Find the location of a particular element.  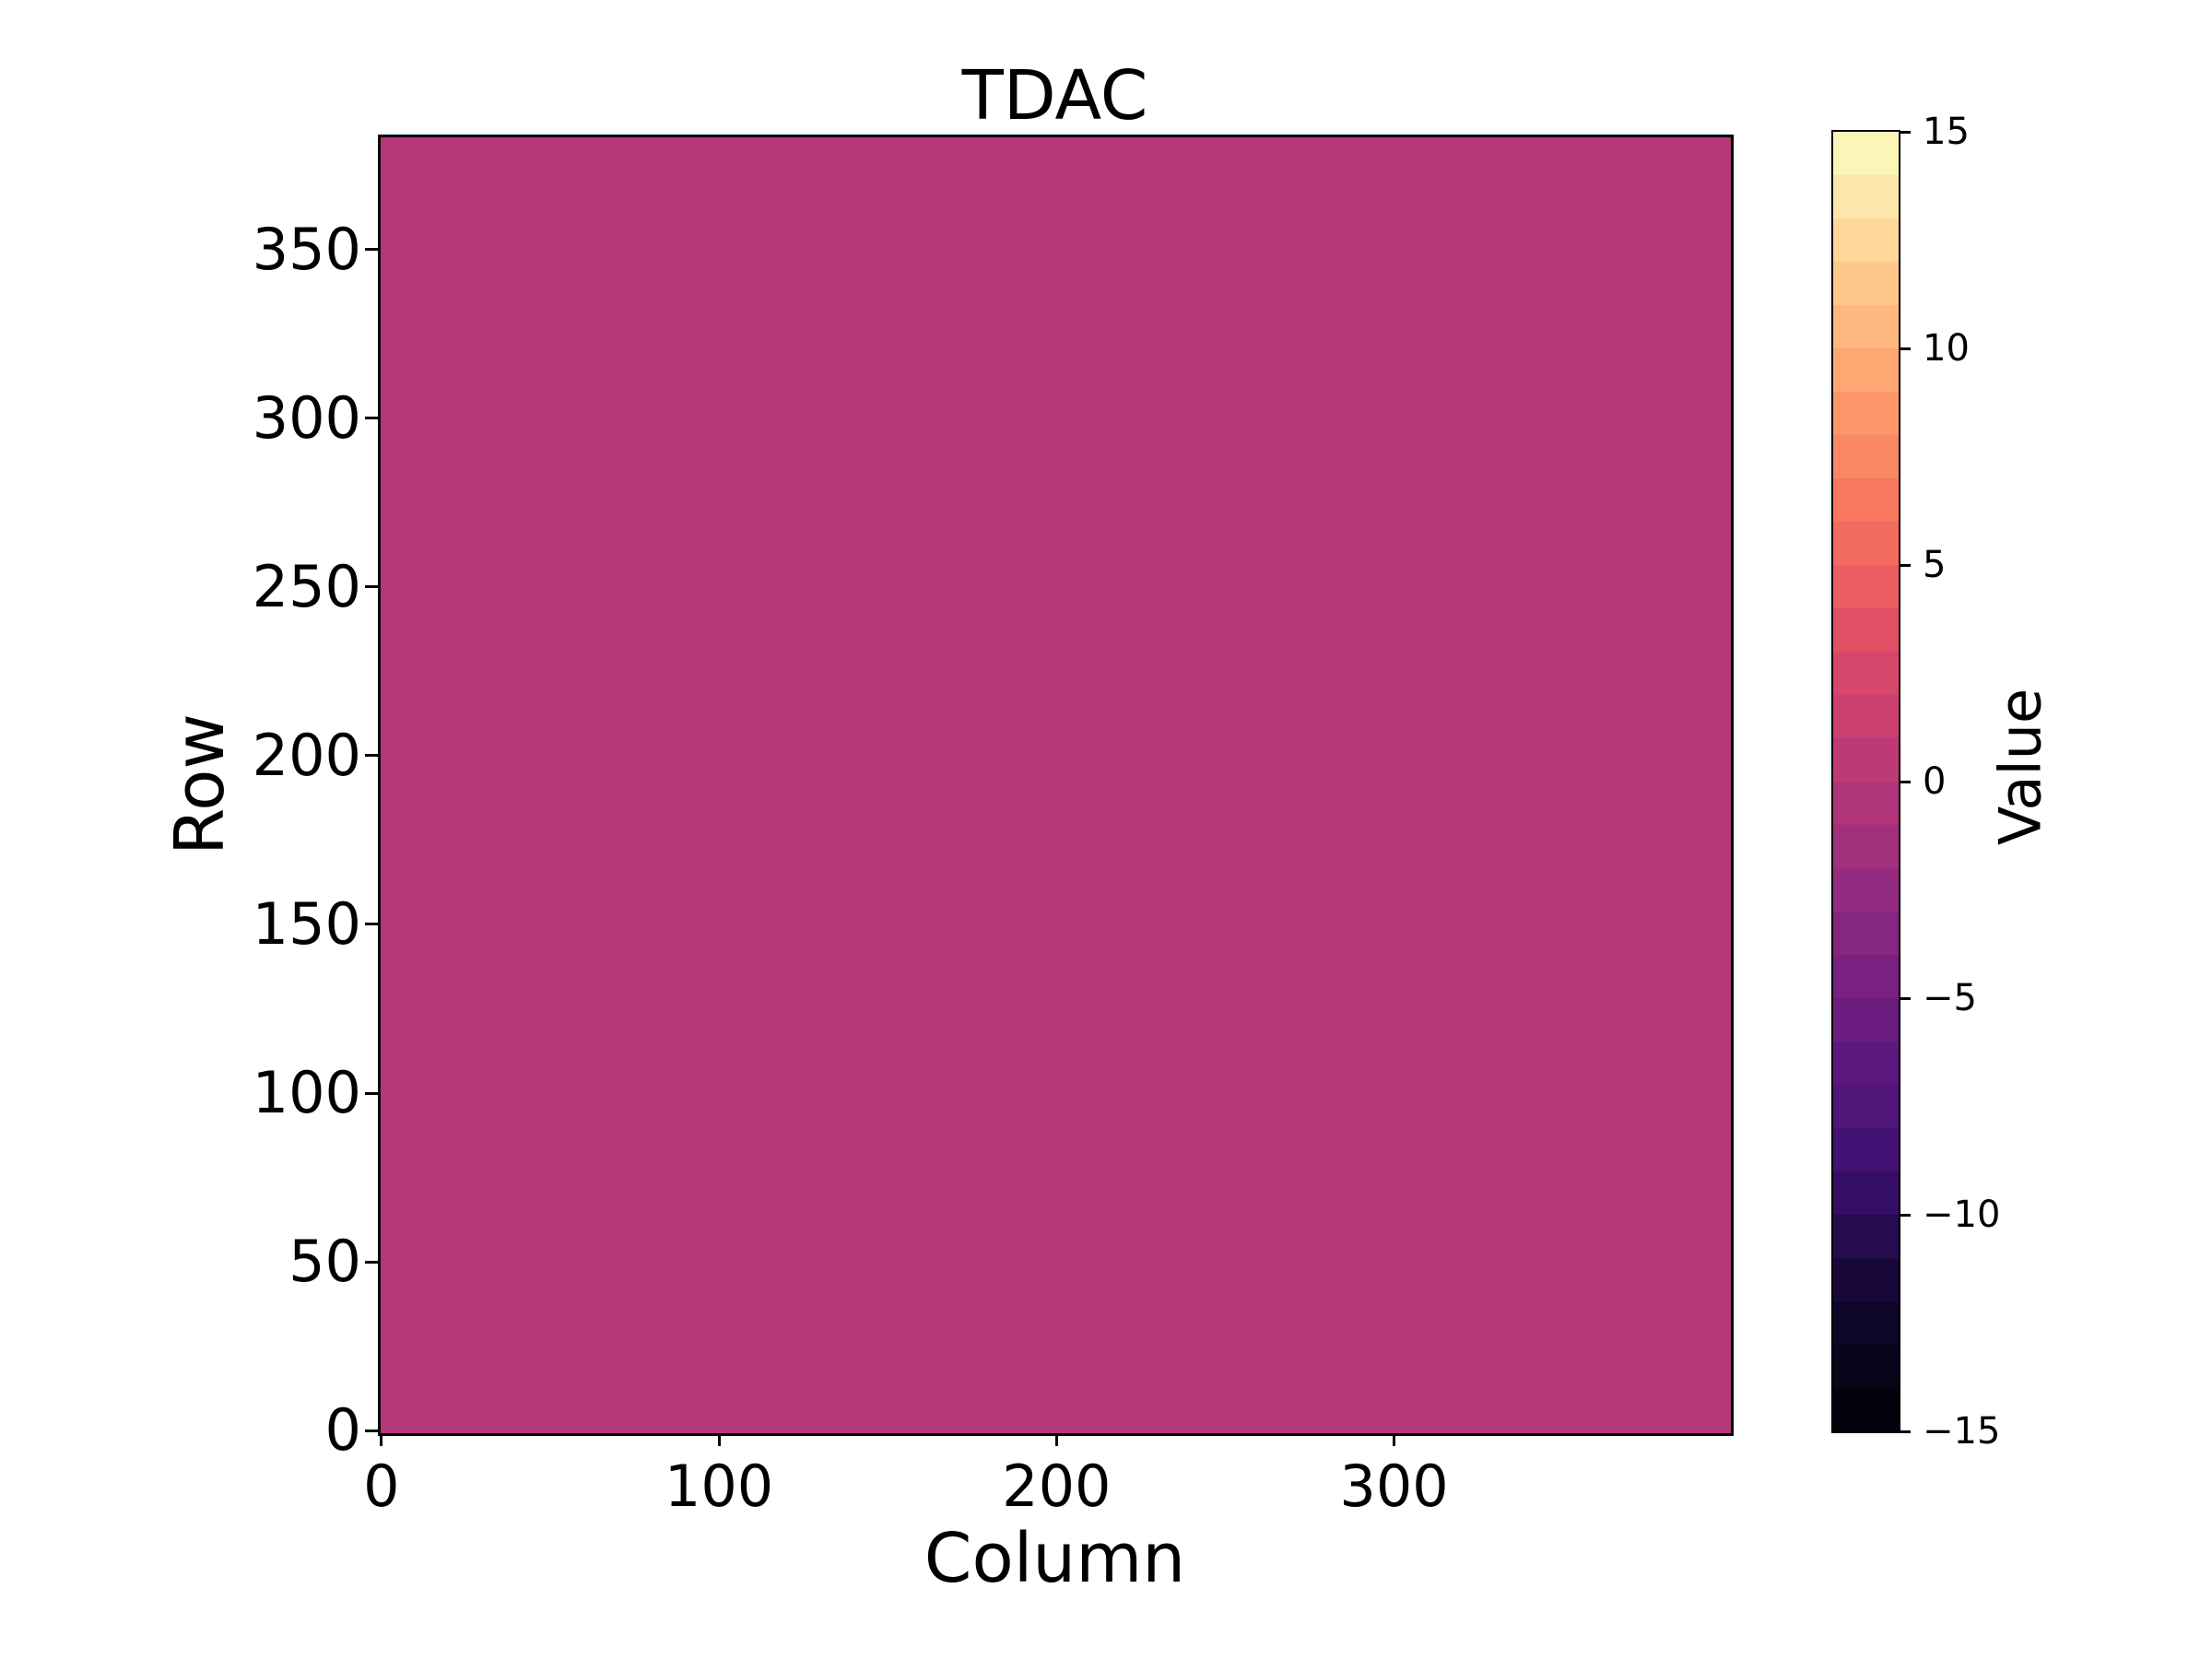

colorbar-tick-label: −10 is located at coordinates (1962, 1215).